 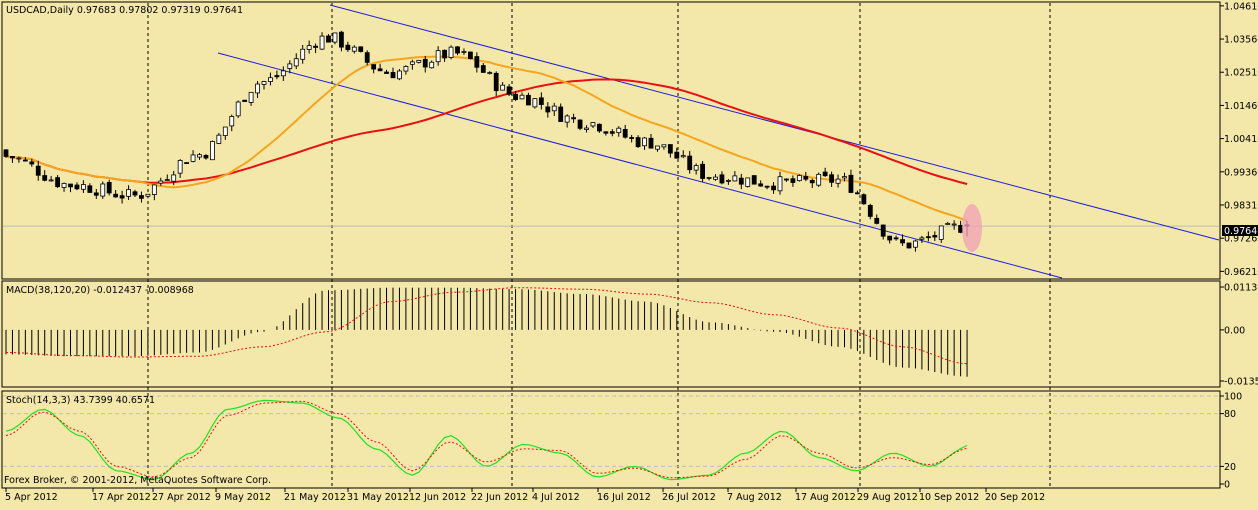 I want to click on stoch-panel-title: Stoch(14,3,3) 43.7399 40.6571, so click(x=80, y=400).